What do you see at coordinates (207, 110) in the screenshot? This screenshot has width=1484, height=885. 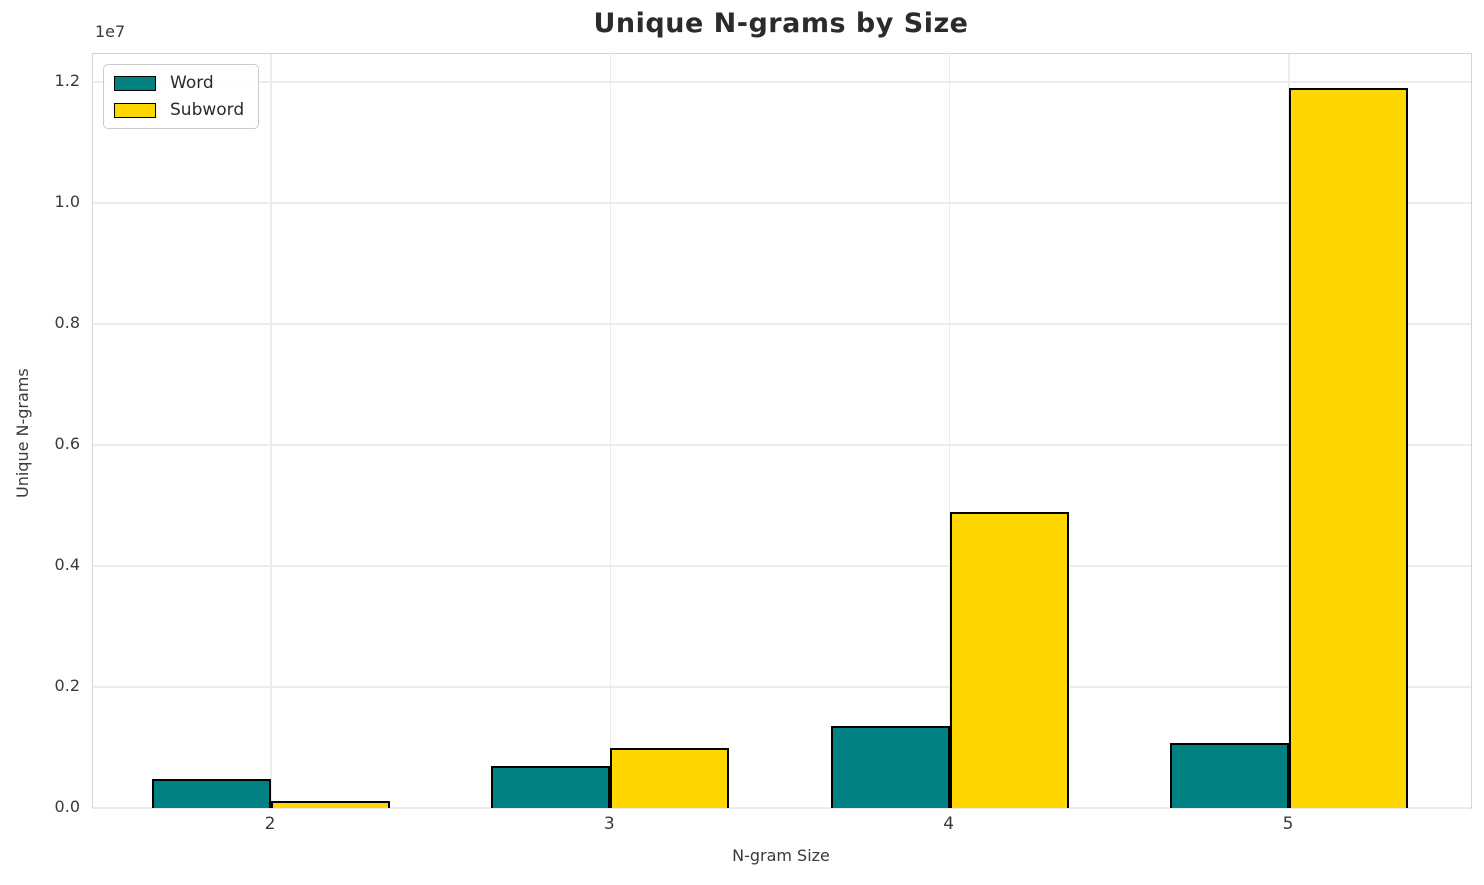 I see `legend-label: Subword` at bounding box center [207, 110].